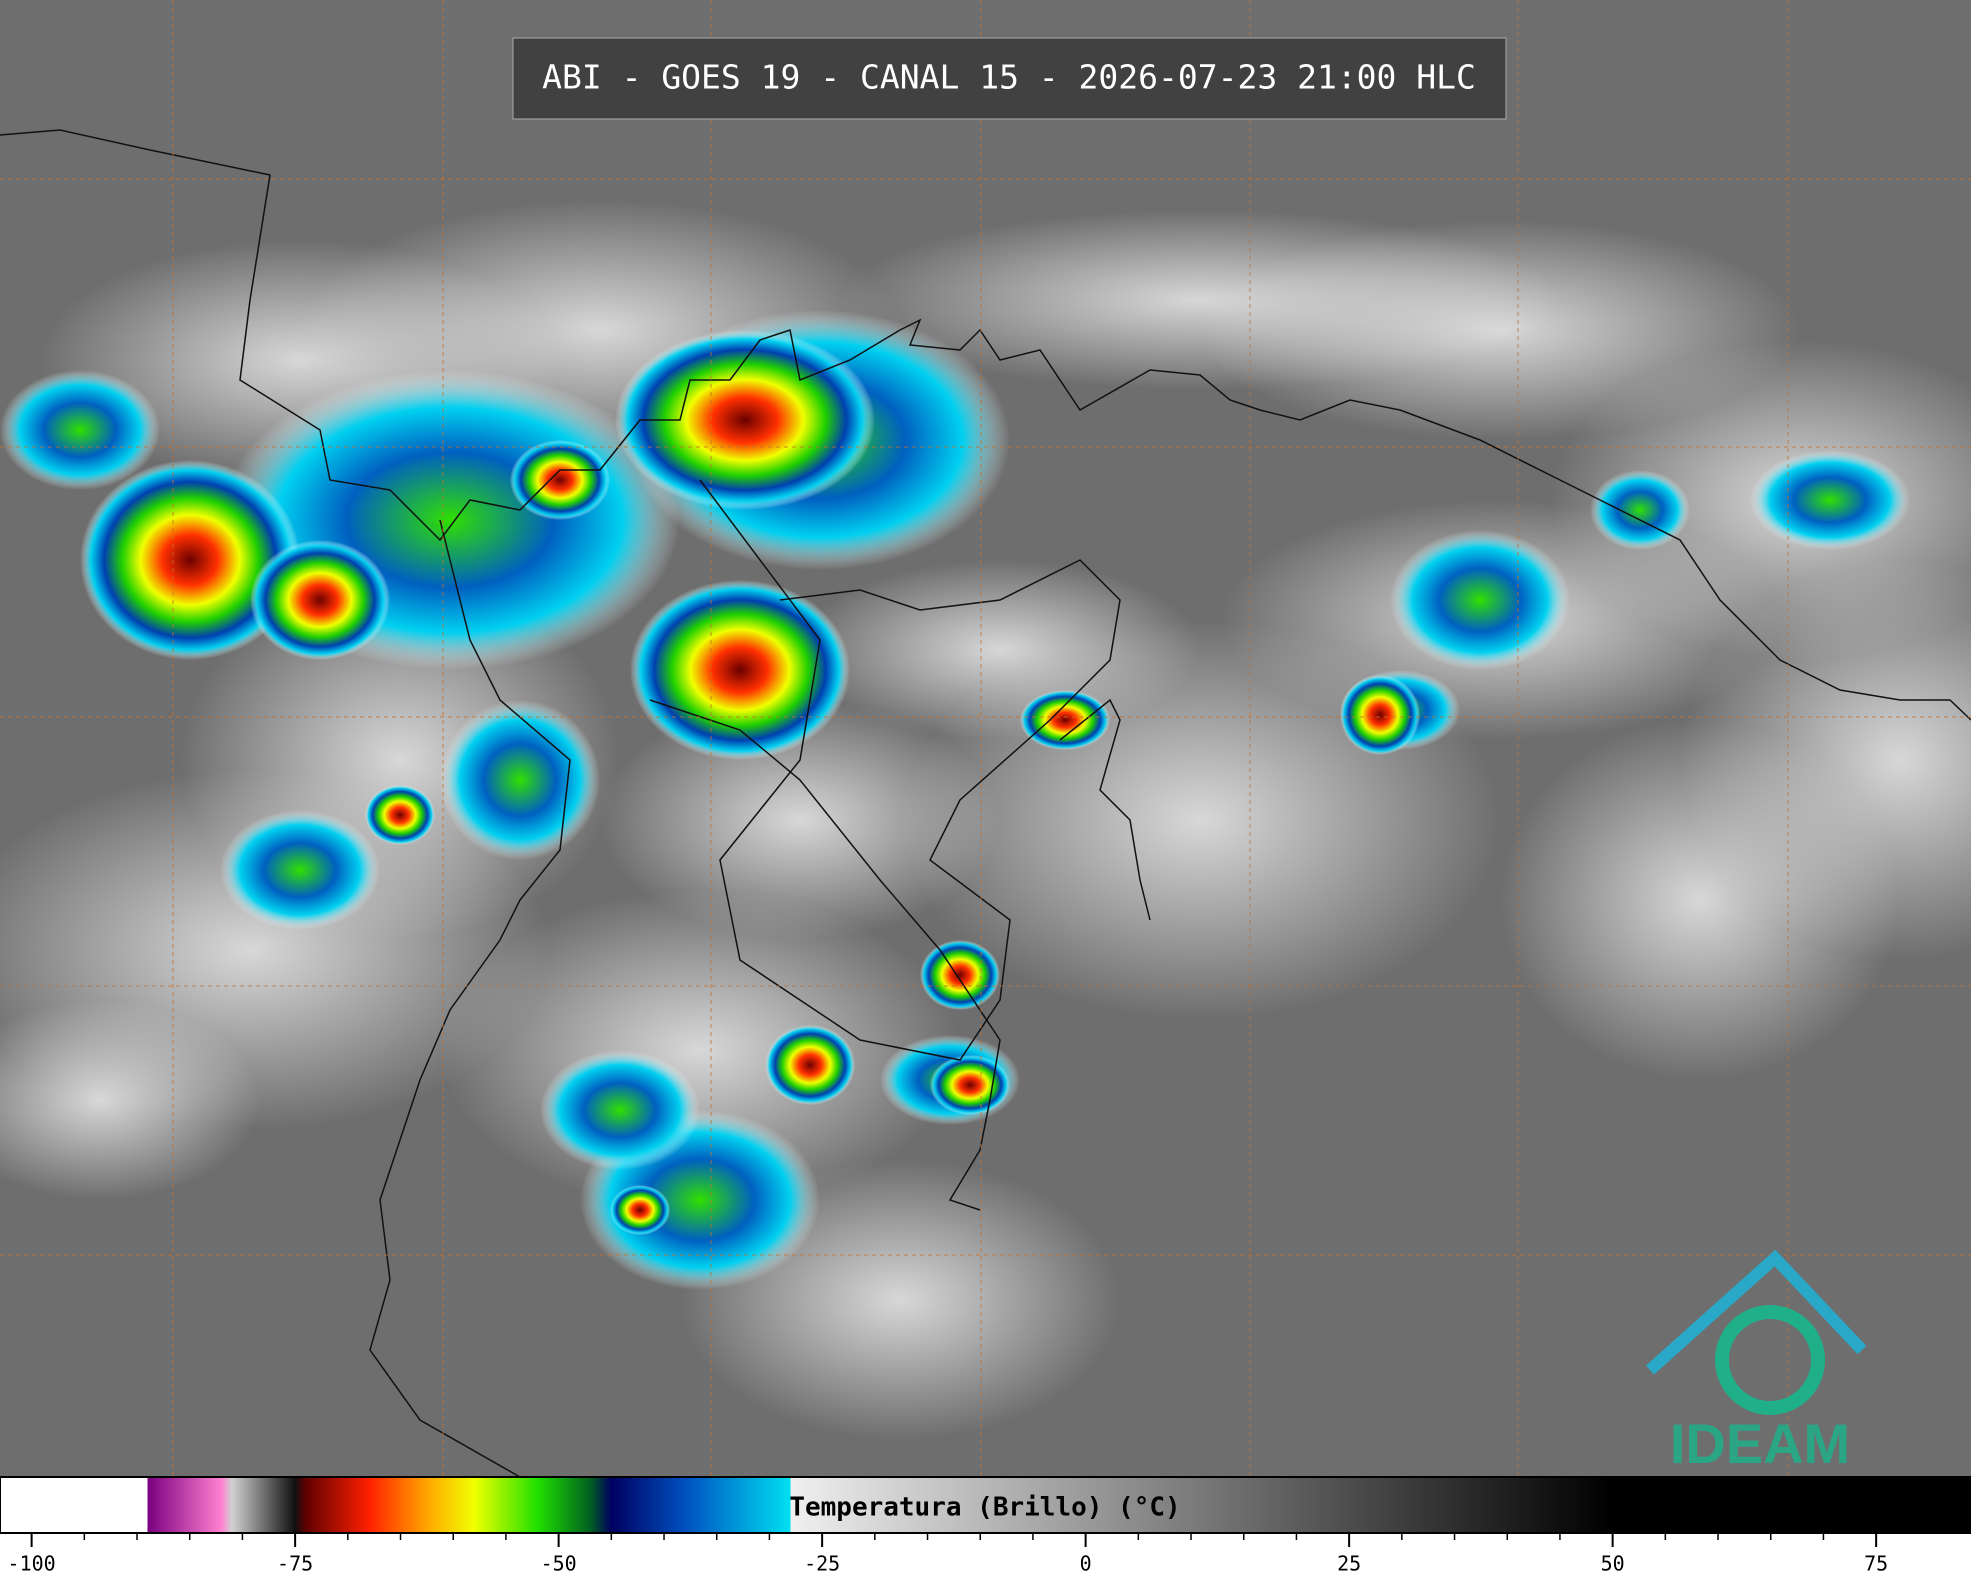 This screenshot has width=1971, height=1577. I want to click on colorbar, so click(985, 1505).